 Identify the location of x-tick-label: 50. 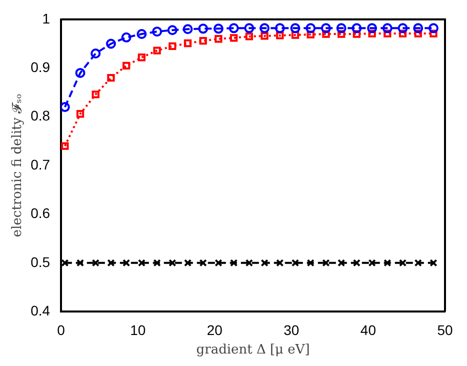
(445, 330).